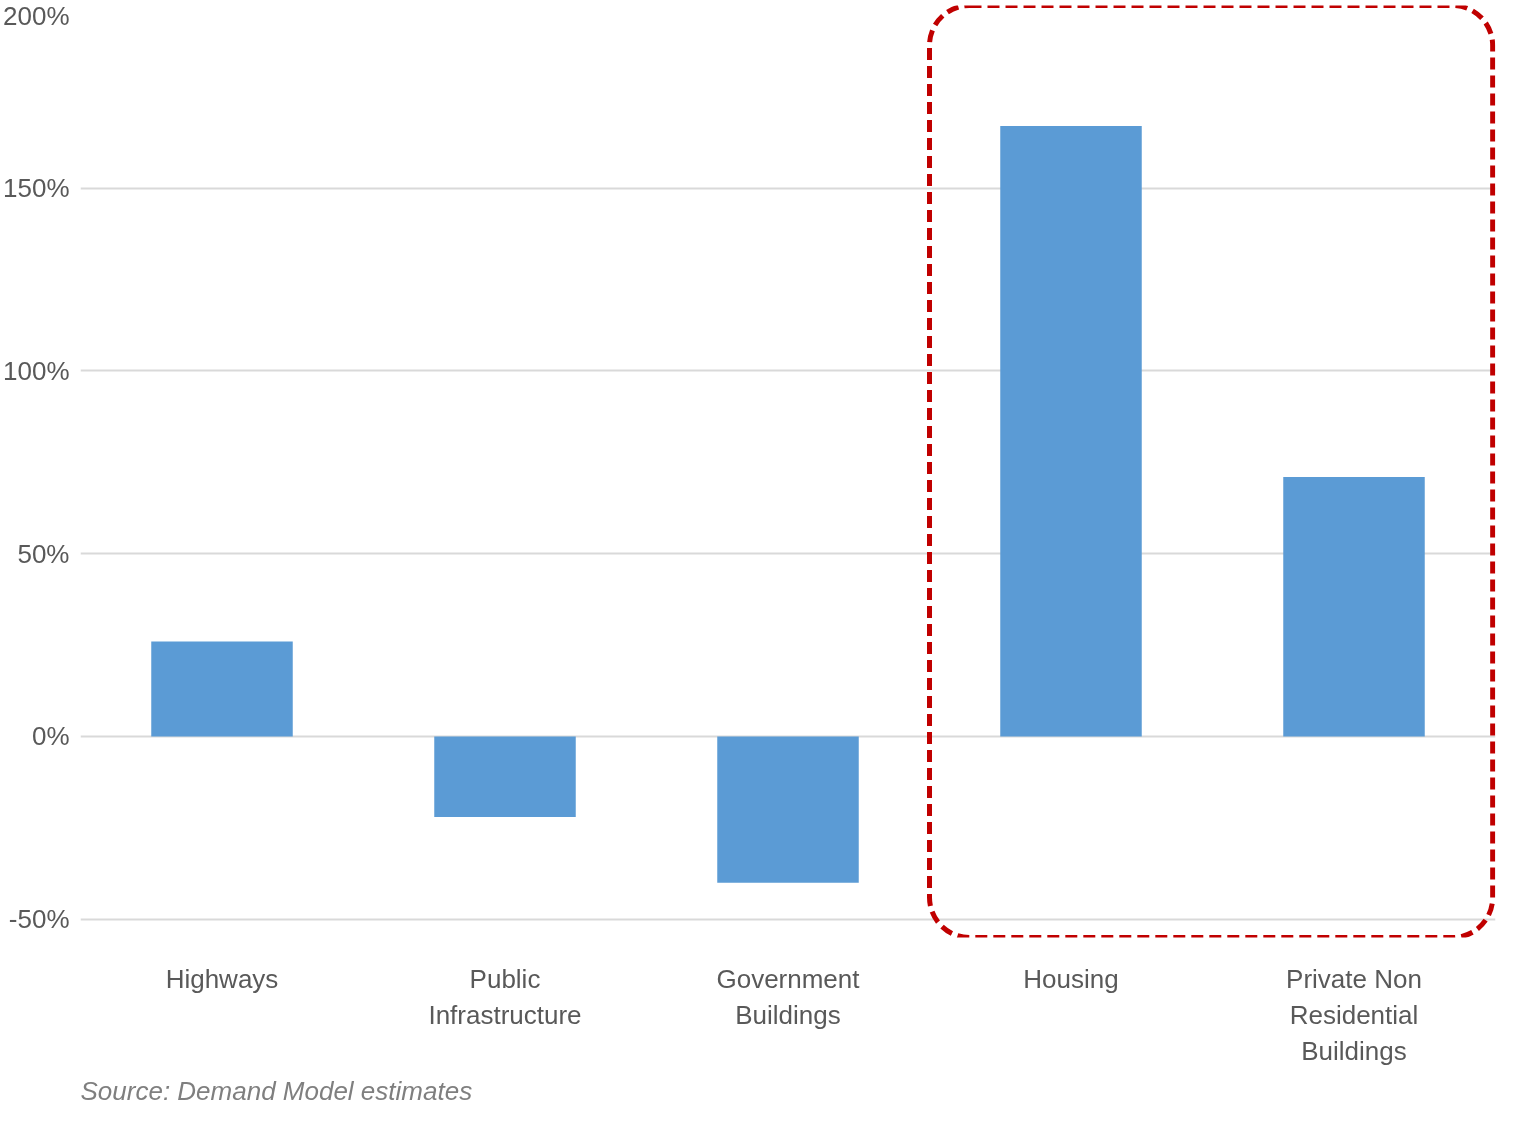 The height and width of the screenshot is (1138, 1519). What do you see at coordinates (1071, 978) in the screenshot?
I see `x-tick-label: Housing` at bounding box center [1071, 978].